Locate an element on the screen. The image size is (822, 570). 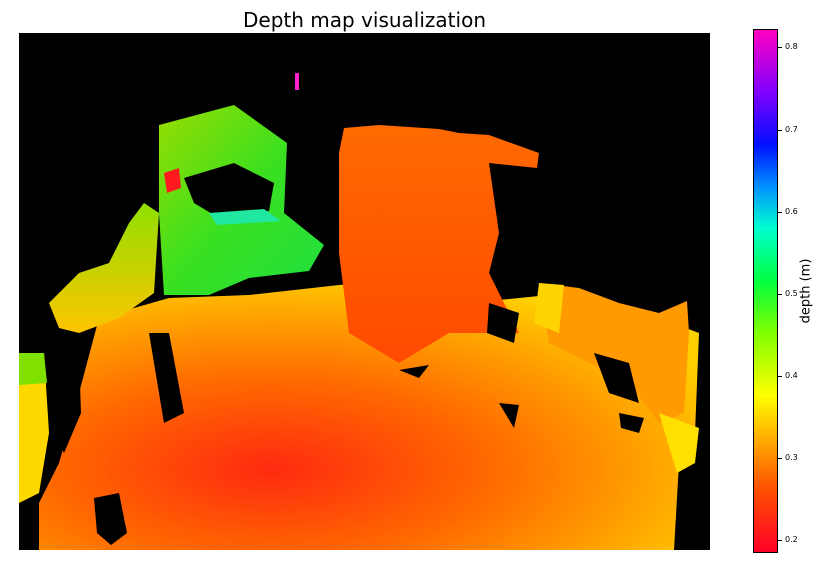
colorbar-tick-label: 0.7 is located at coordinates (791, 129).